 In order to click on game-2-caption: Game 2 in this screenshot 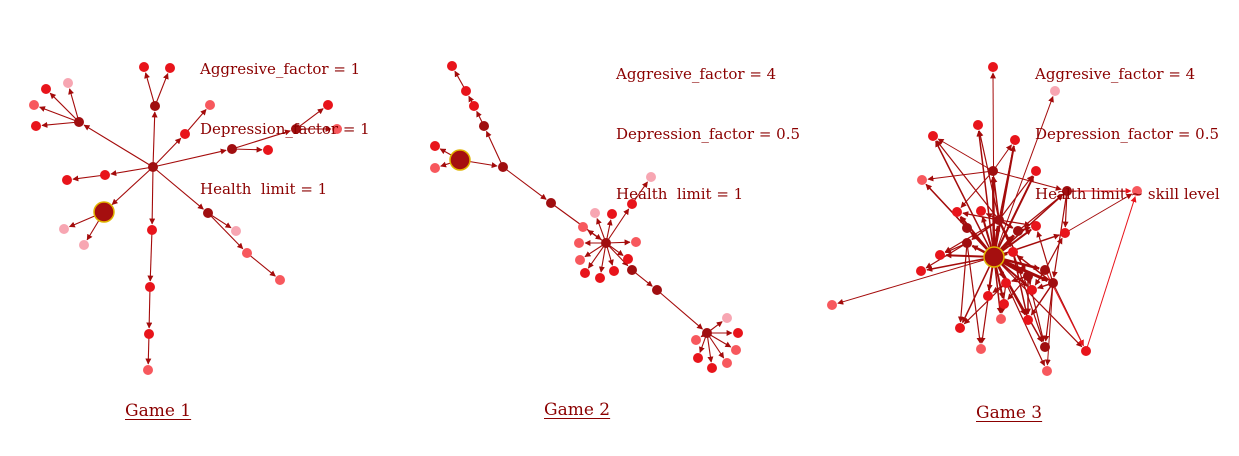, I will do `click(577, 410)`.